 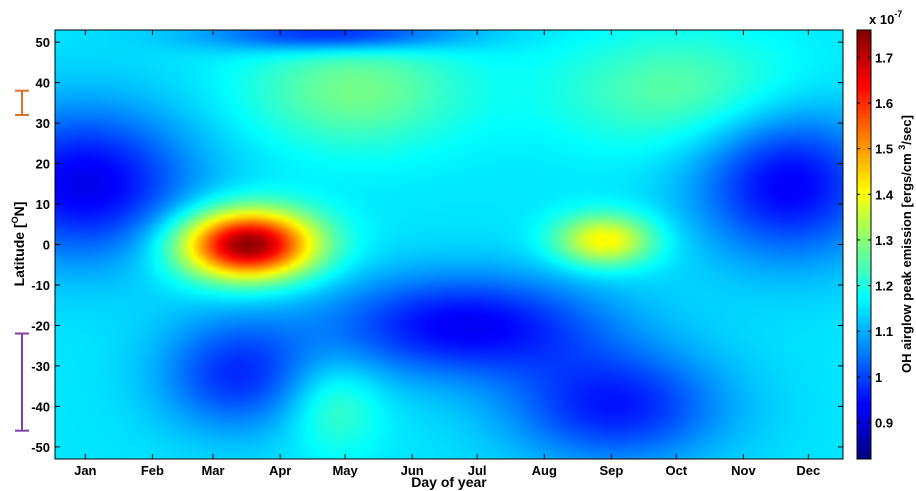 I want to click on x-tick-label: Oct, so click(x=676, y=470).